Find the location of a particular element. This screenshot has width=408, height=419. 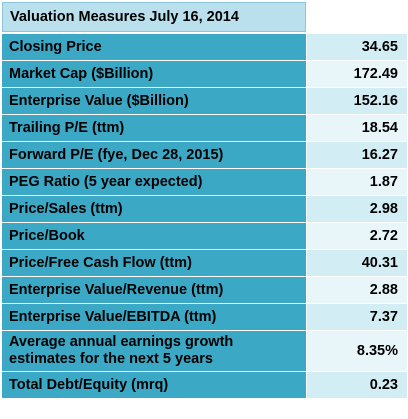

row-value-ev-ebitda: 7.37 is located at coordinates (357, 317).